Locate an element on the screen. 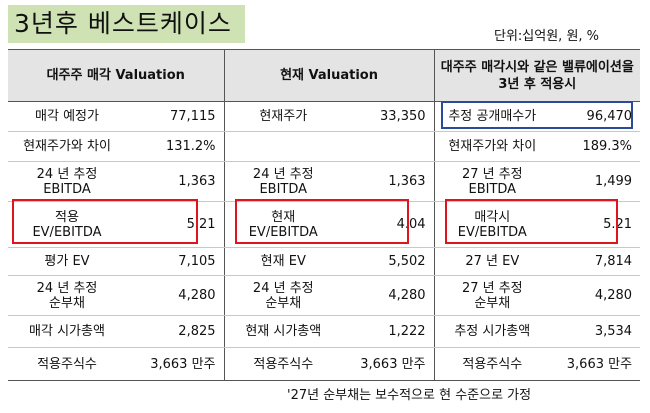  row-label-cell: 적용 EV/EBITDA is located at coordinates (67, 224).